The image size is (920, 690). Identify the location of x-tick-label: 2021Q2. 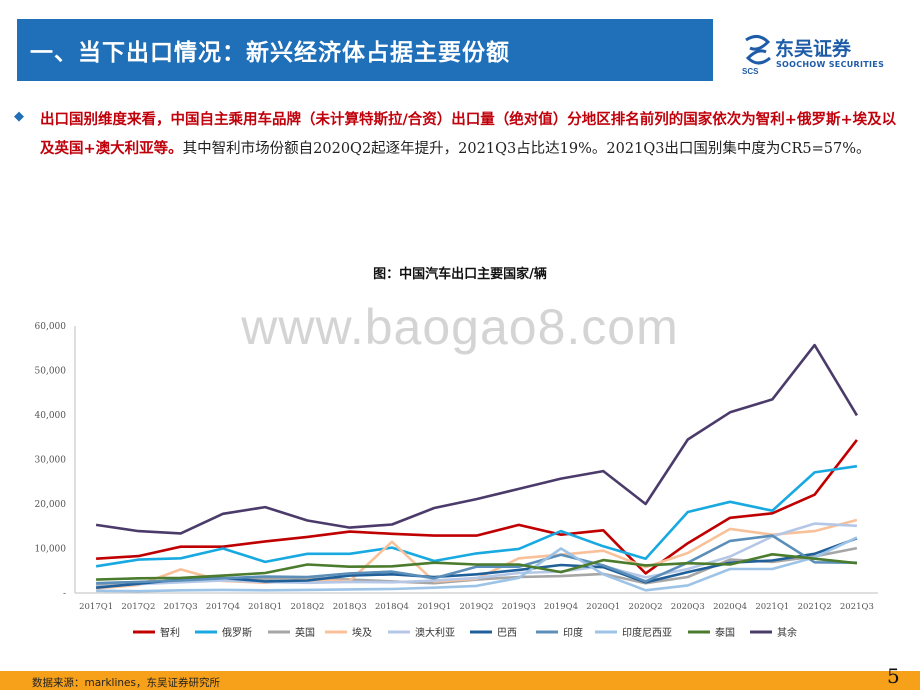
(815, 607).